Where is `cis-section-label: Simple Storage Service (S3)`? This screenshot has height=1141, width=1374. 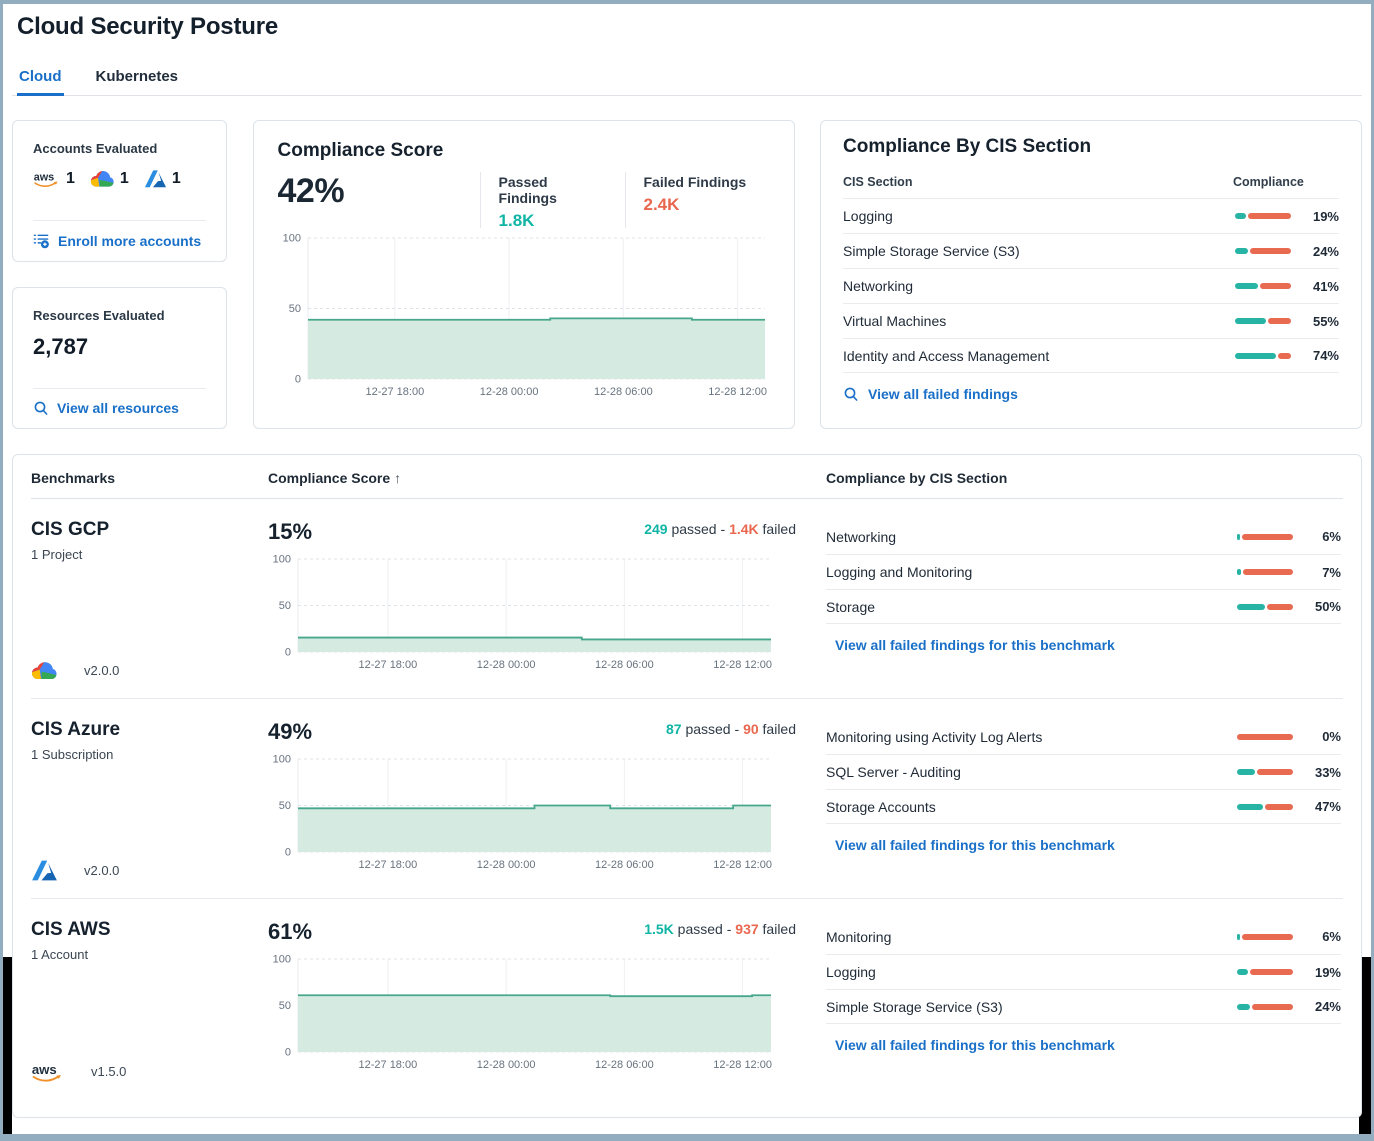
cis-section-label: Simple Storage Service (S3) is located at coordinates (914, 1006).